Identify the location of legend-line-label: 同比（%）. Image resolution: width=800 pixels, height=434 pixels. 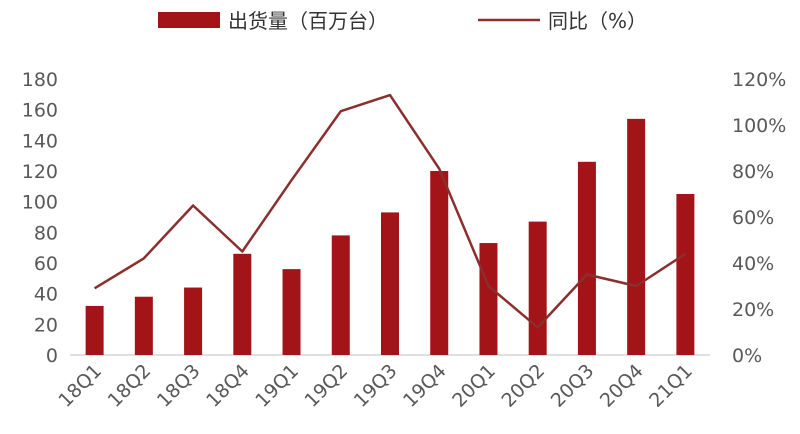
(597, 21).